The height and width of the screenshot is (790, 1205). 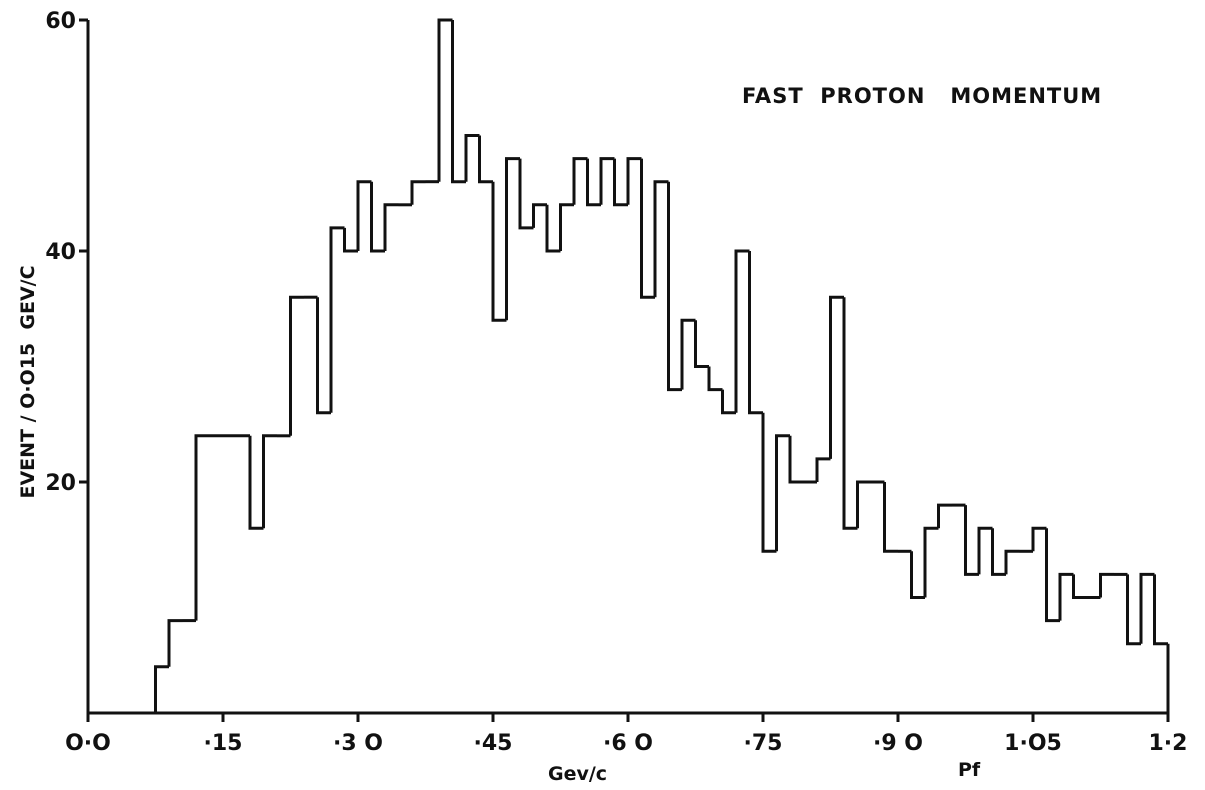 I want to click on x-tick-label: ·15, so click(x=223, y=743).